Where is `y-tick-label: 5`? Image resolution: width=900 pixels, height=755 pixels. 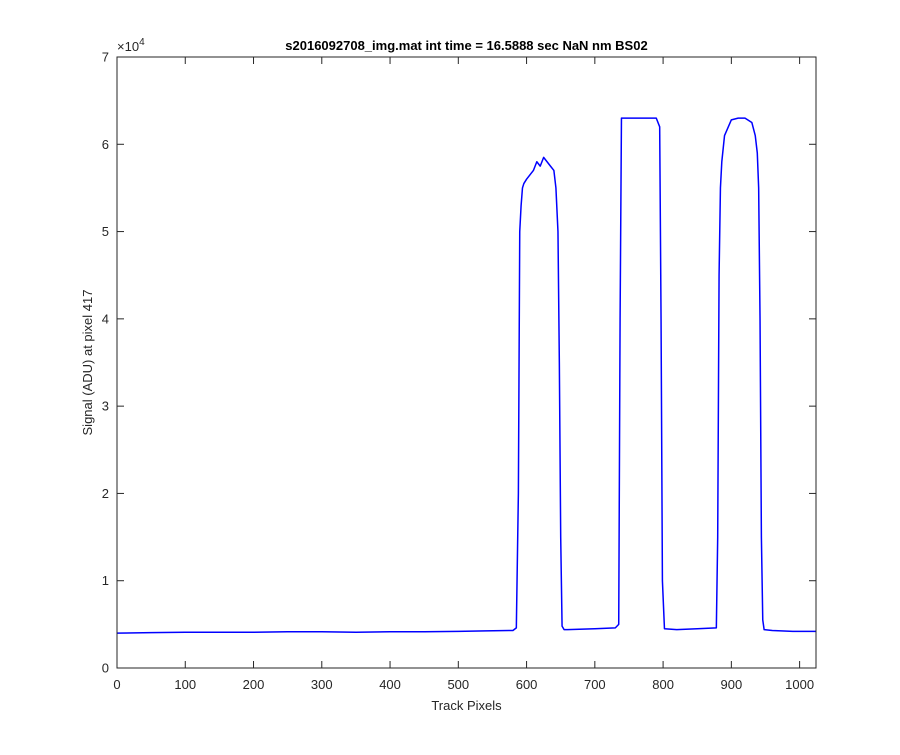 y-tick-label: 5 is located at coordinates (105, 231).